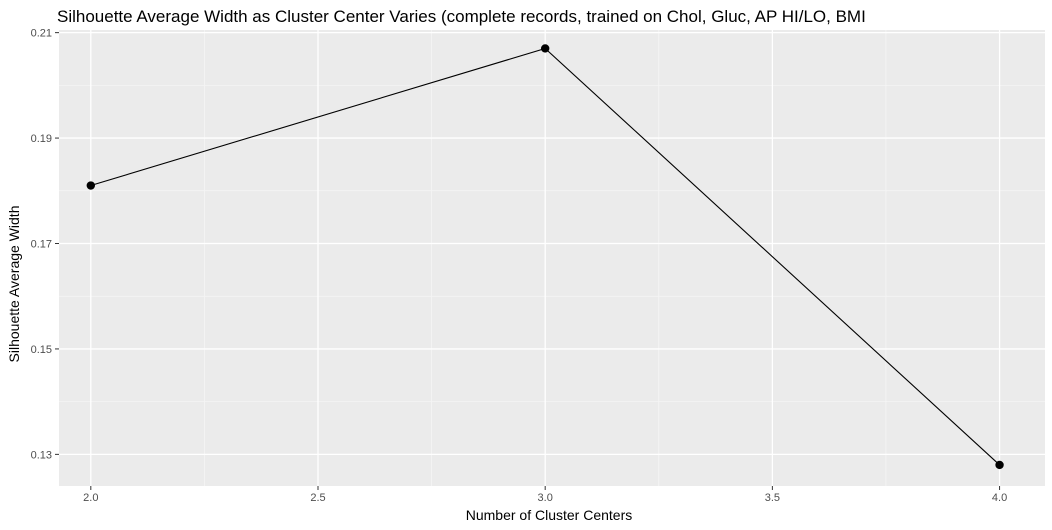 This screenshot has width=1052, height=530. I want to click on x-tick-label: 3.0, so click(545, 498).